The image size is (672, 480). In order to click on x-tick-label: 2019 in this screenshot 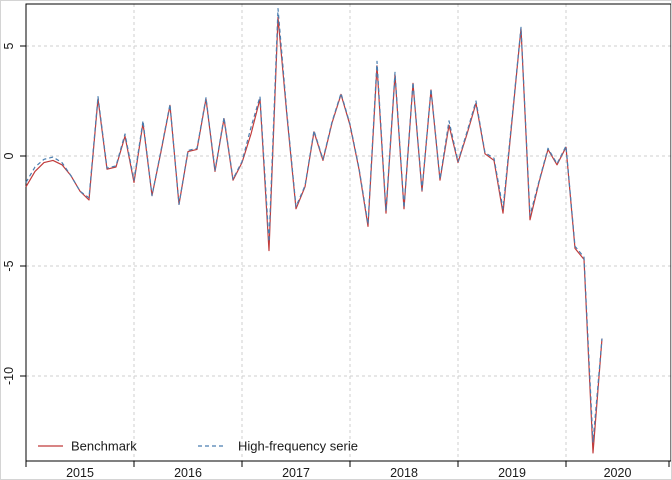, I will do `click(512, 473)`.